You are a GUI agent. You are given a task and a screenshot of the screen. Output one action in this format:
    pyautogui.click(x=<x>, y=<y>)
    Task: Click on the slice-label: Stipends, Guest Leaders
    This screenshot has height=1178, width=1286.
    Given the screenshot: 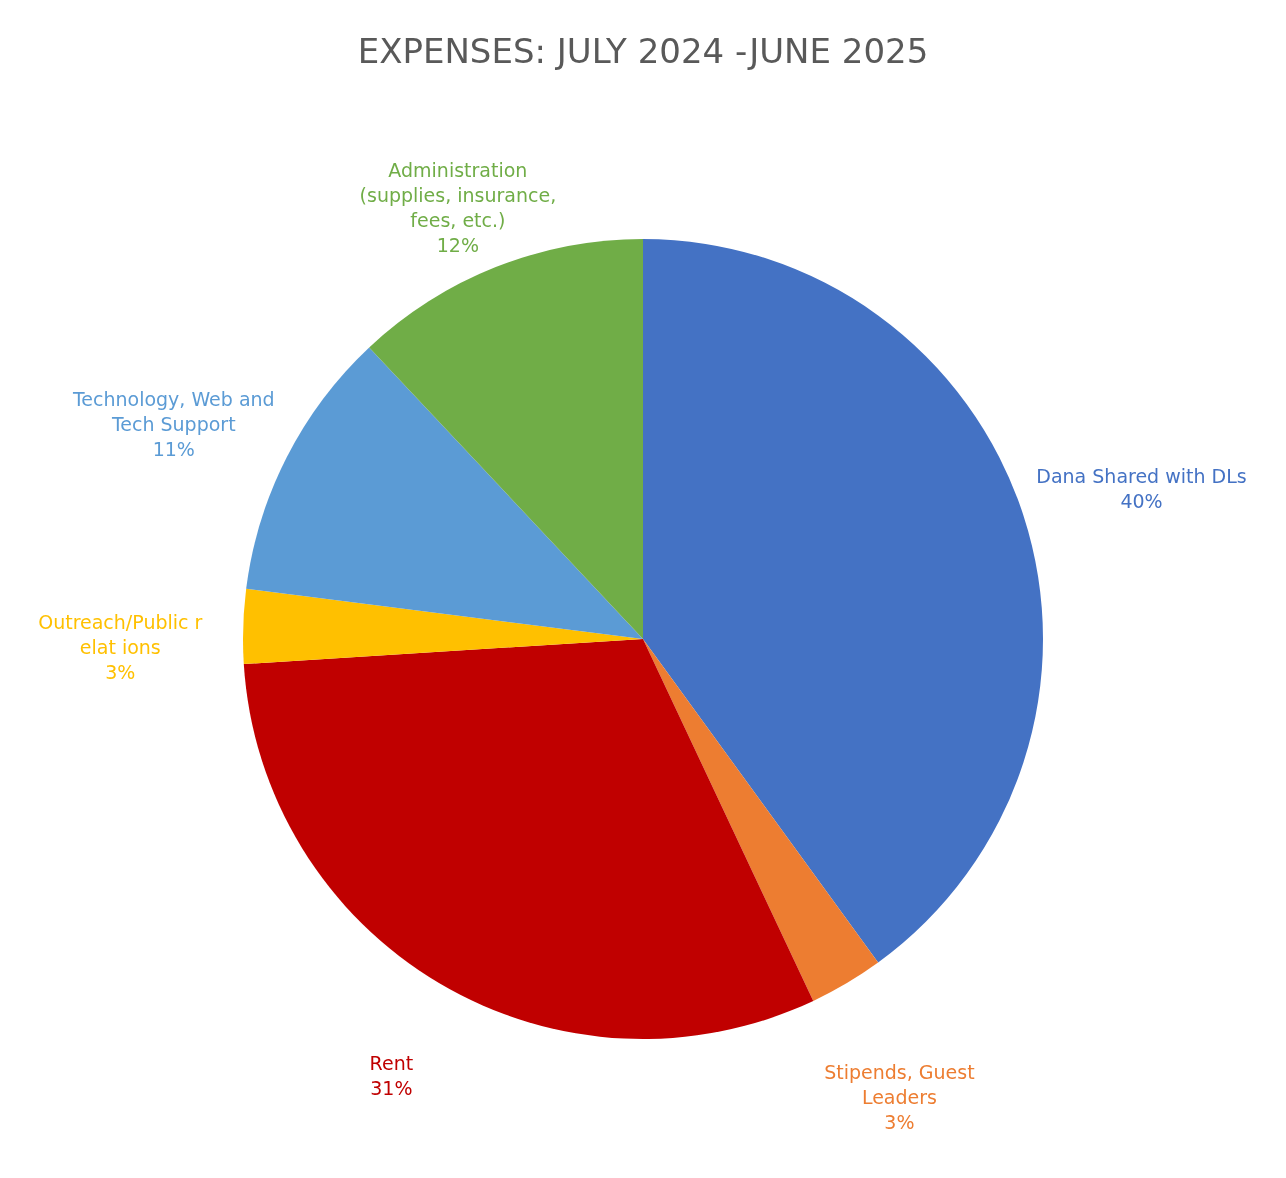 What is the action you would take?
    pyautogui.click(x=899, y=1084)
    